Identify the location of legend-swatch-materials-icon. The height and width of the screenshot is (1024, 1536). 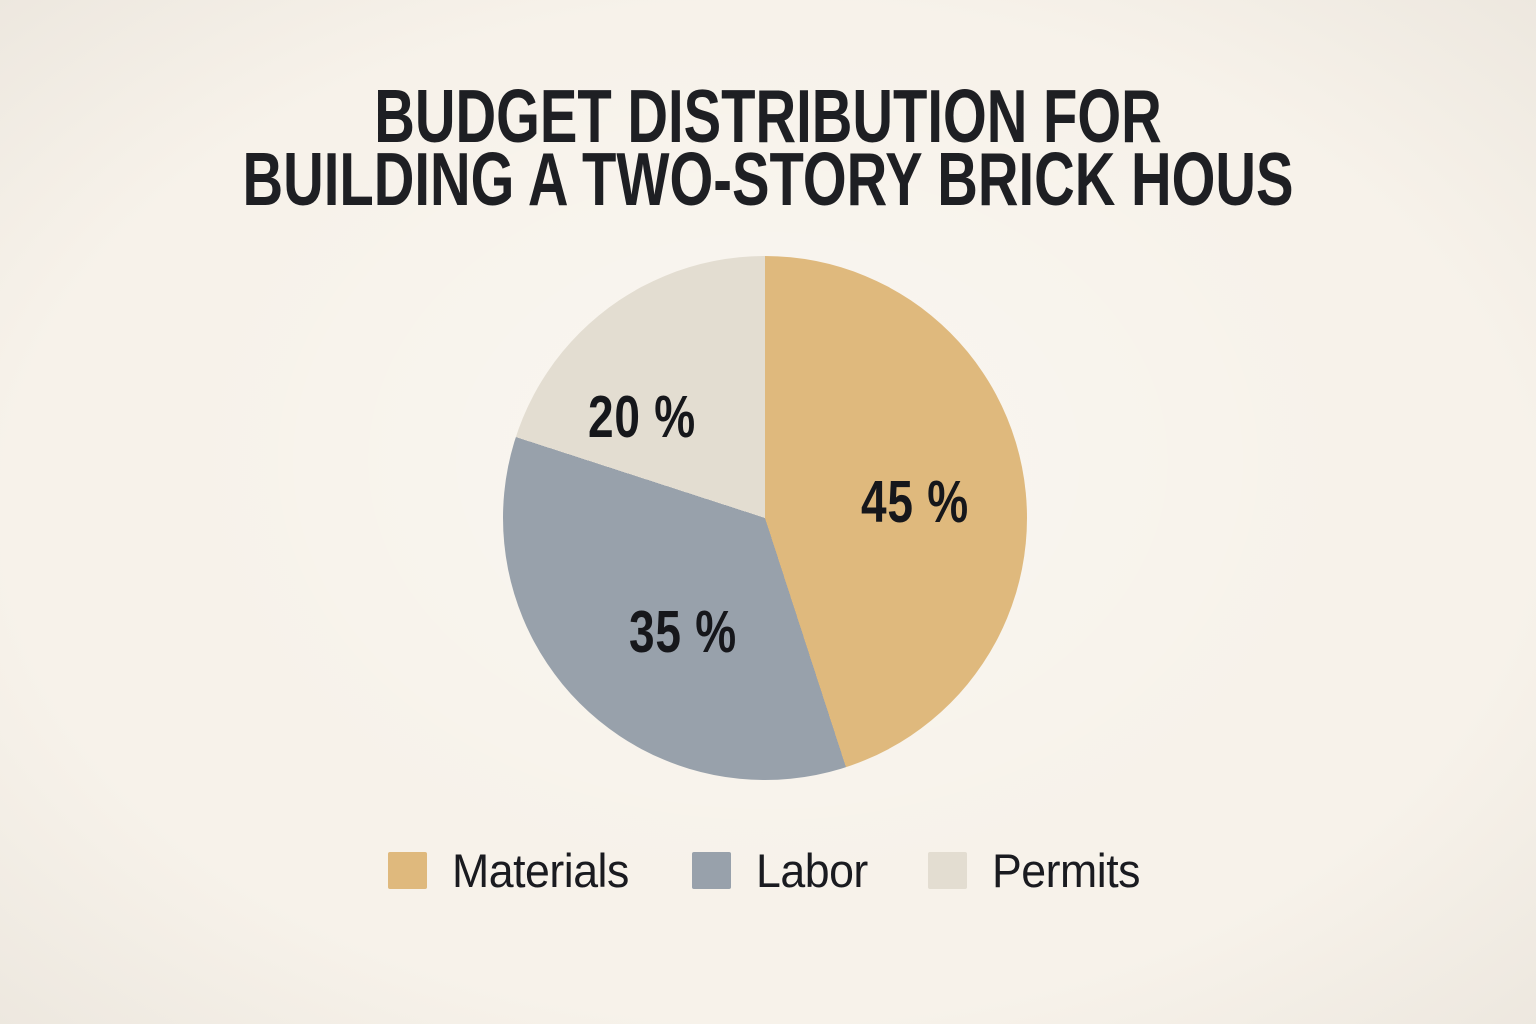
(408, 870).